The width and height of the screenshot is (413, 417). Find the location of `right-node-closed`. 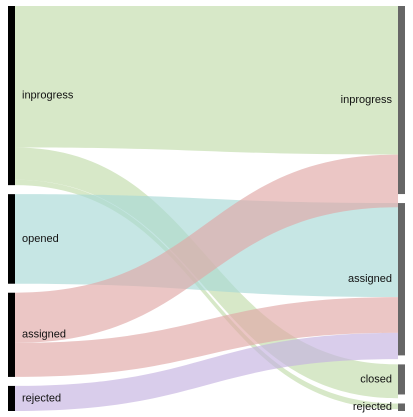

right-node-closed is located at coordinates (401, 379).